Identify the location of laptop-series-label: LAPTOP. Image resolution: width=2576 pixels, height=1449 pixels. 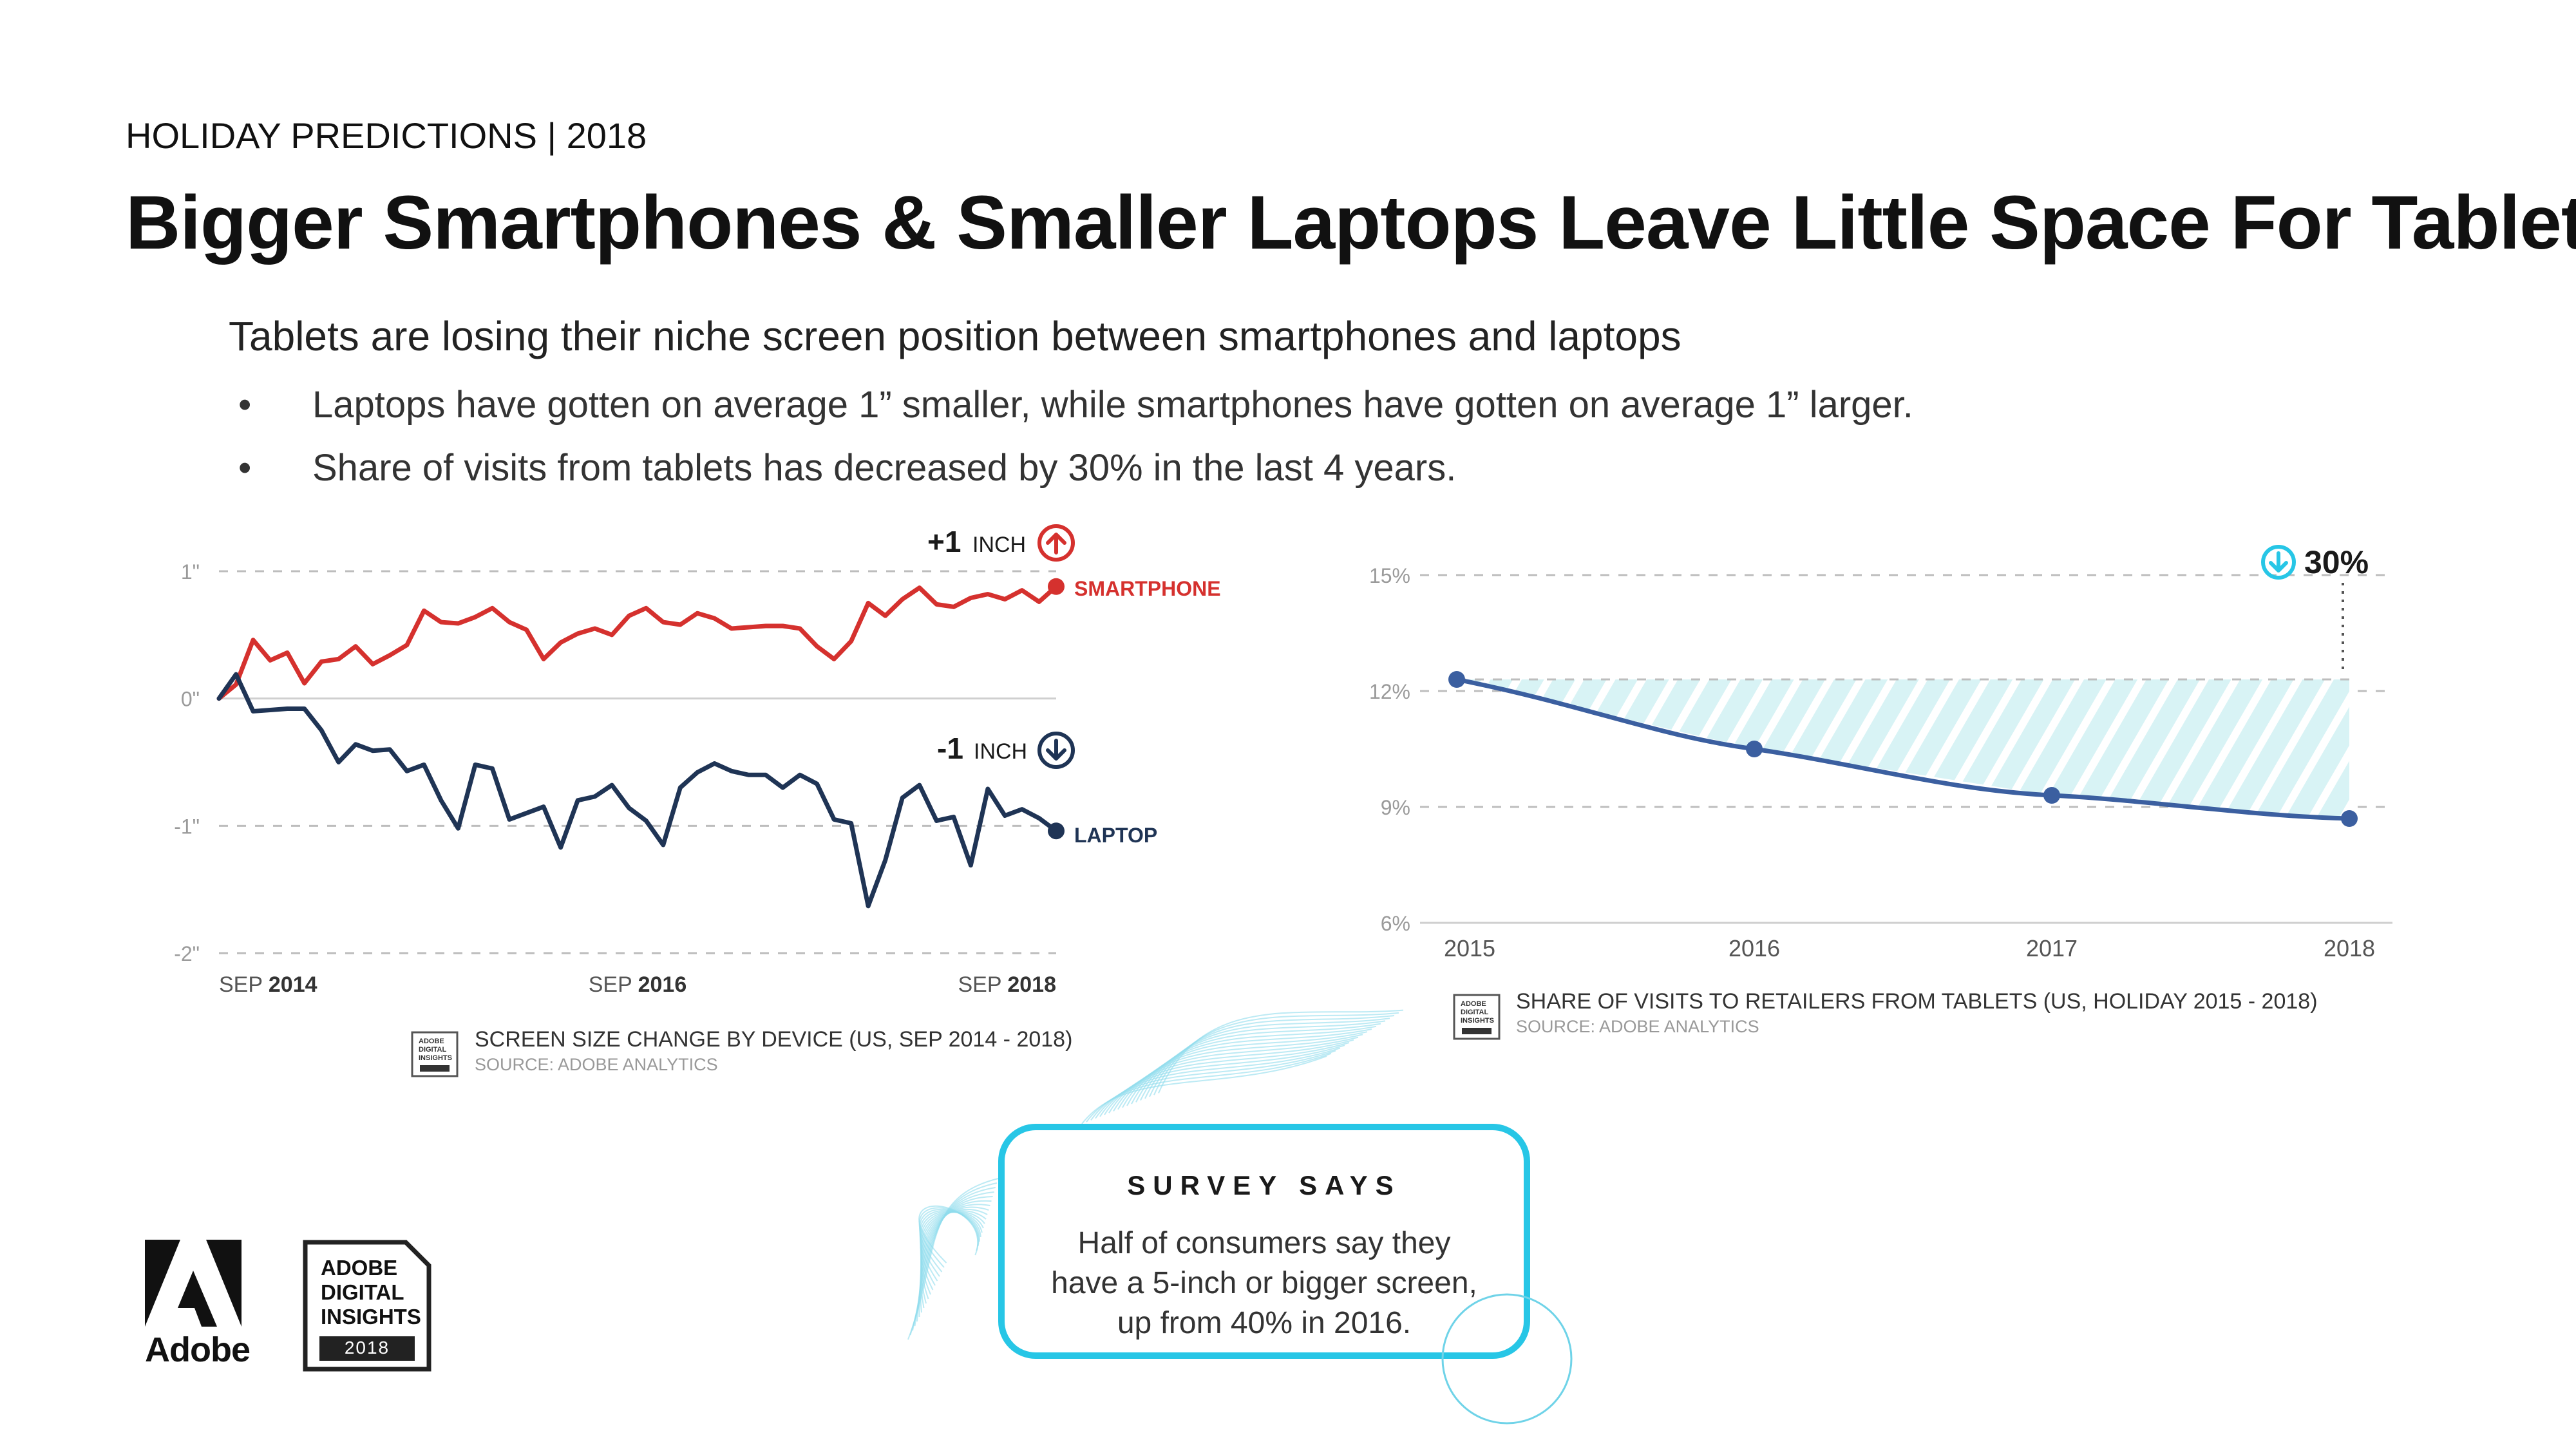
(1115, 836).